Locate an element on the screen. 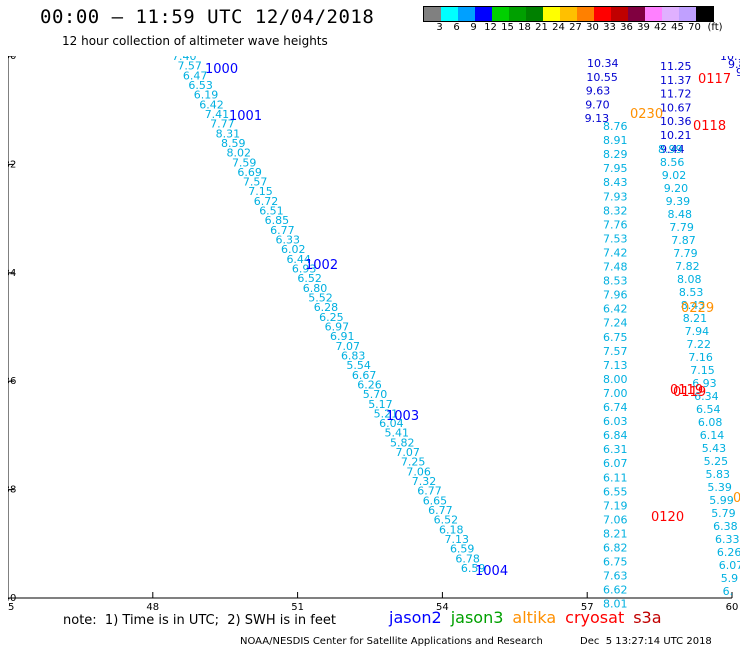 This screenshot has width=740, height=650. track-b-value: 5.99 is located at coordinates (721, 500).